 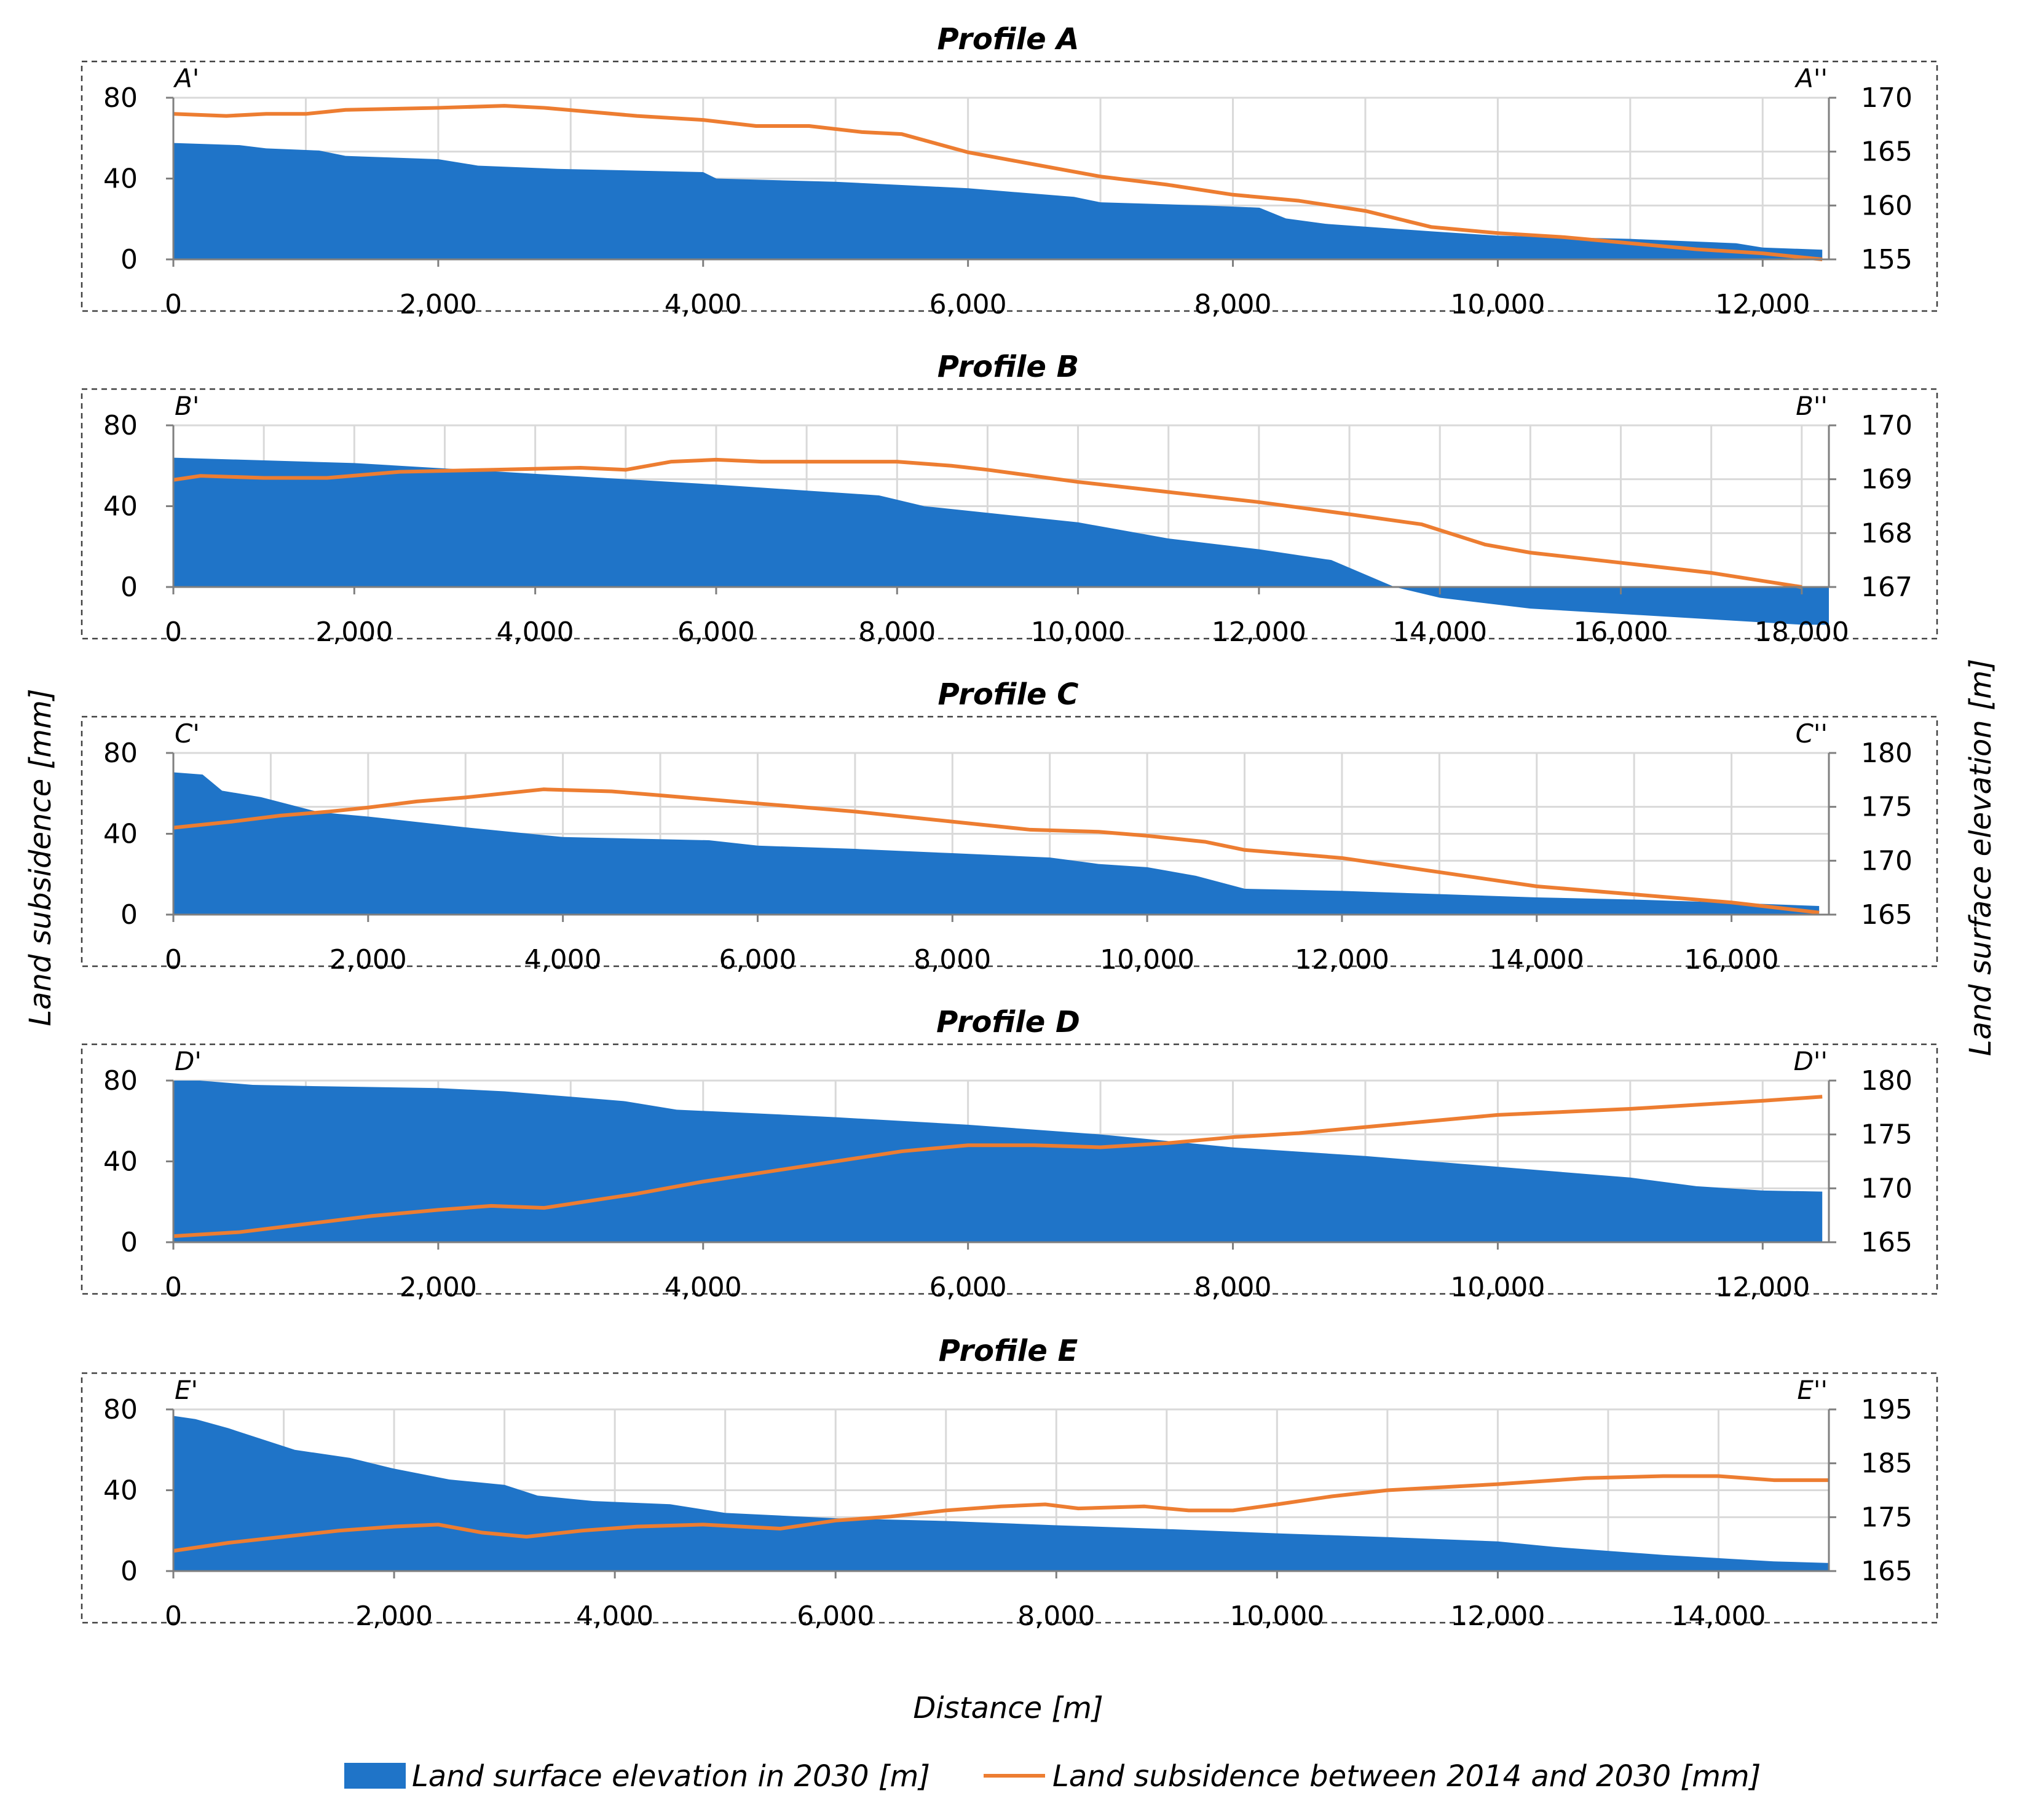 I want to click on legend-swatch-area, so click(x=375, y=1776).